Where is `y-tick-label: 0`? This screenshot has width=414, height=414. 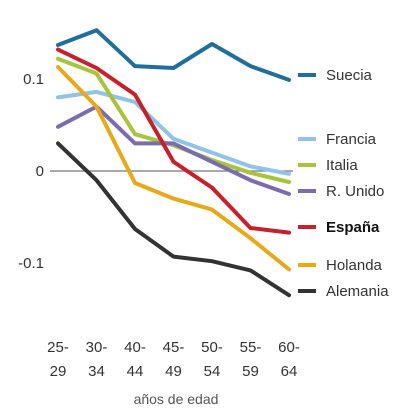 y-tick-label: 0 is located at coordinates (40, 171).